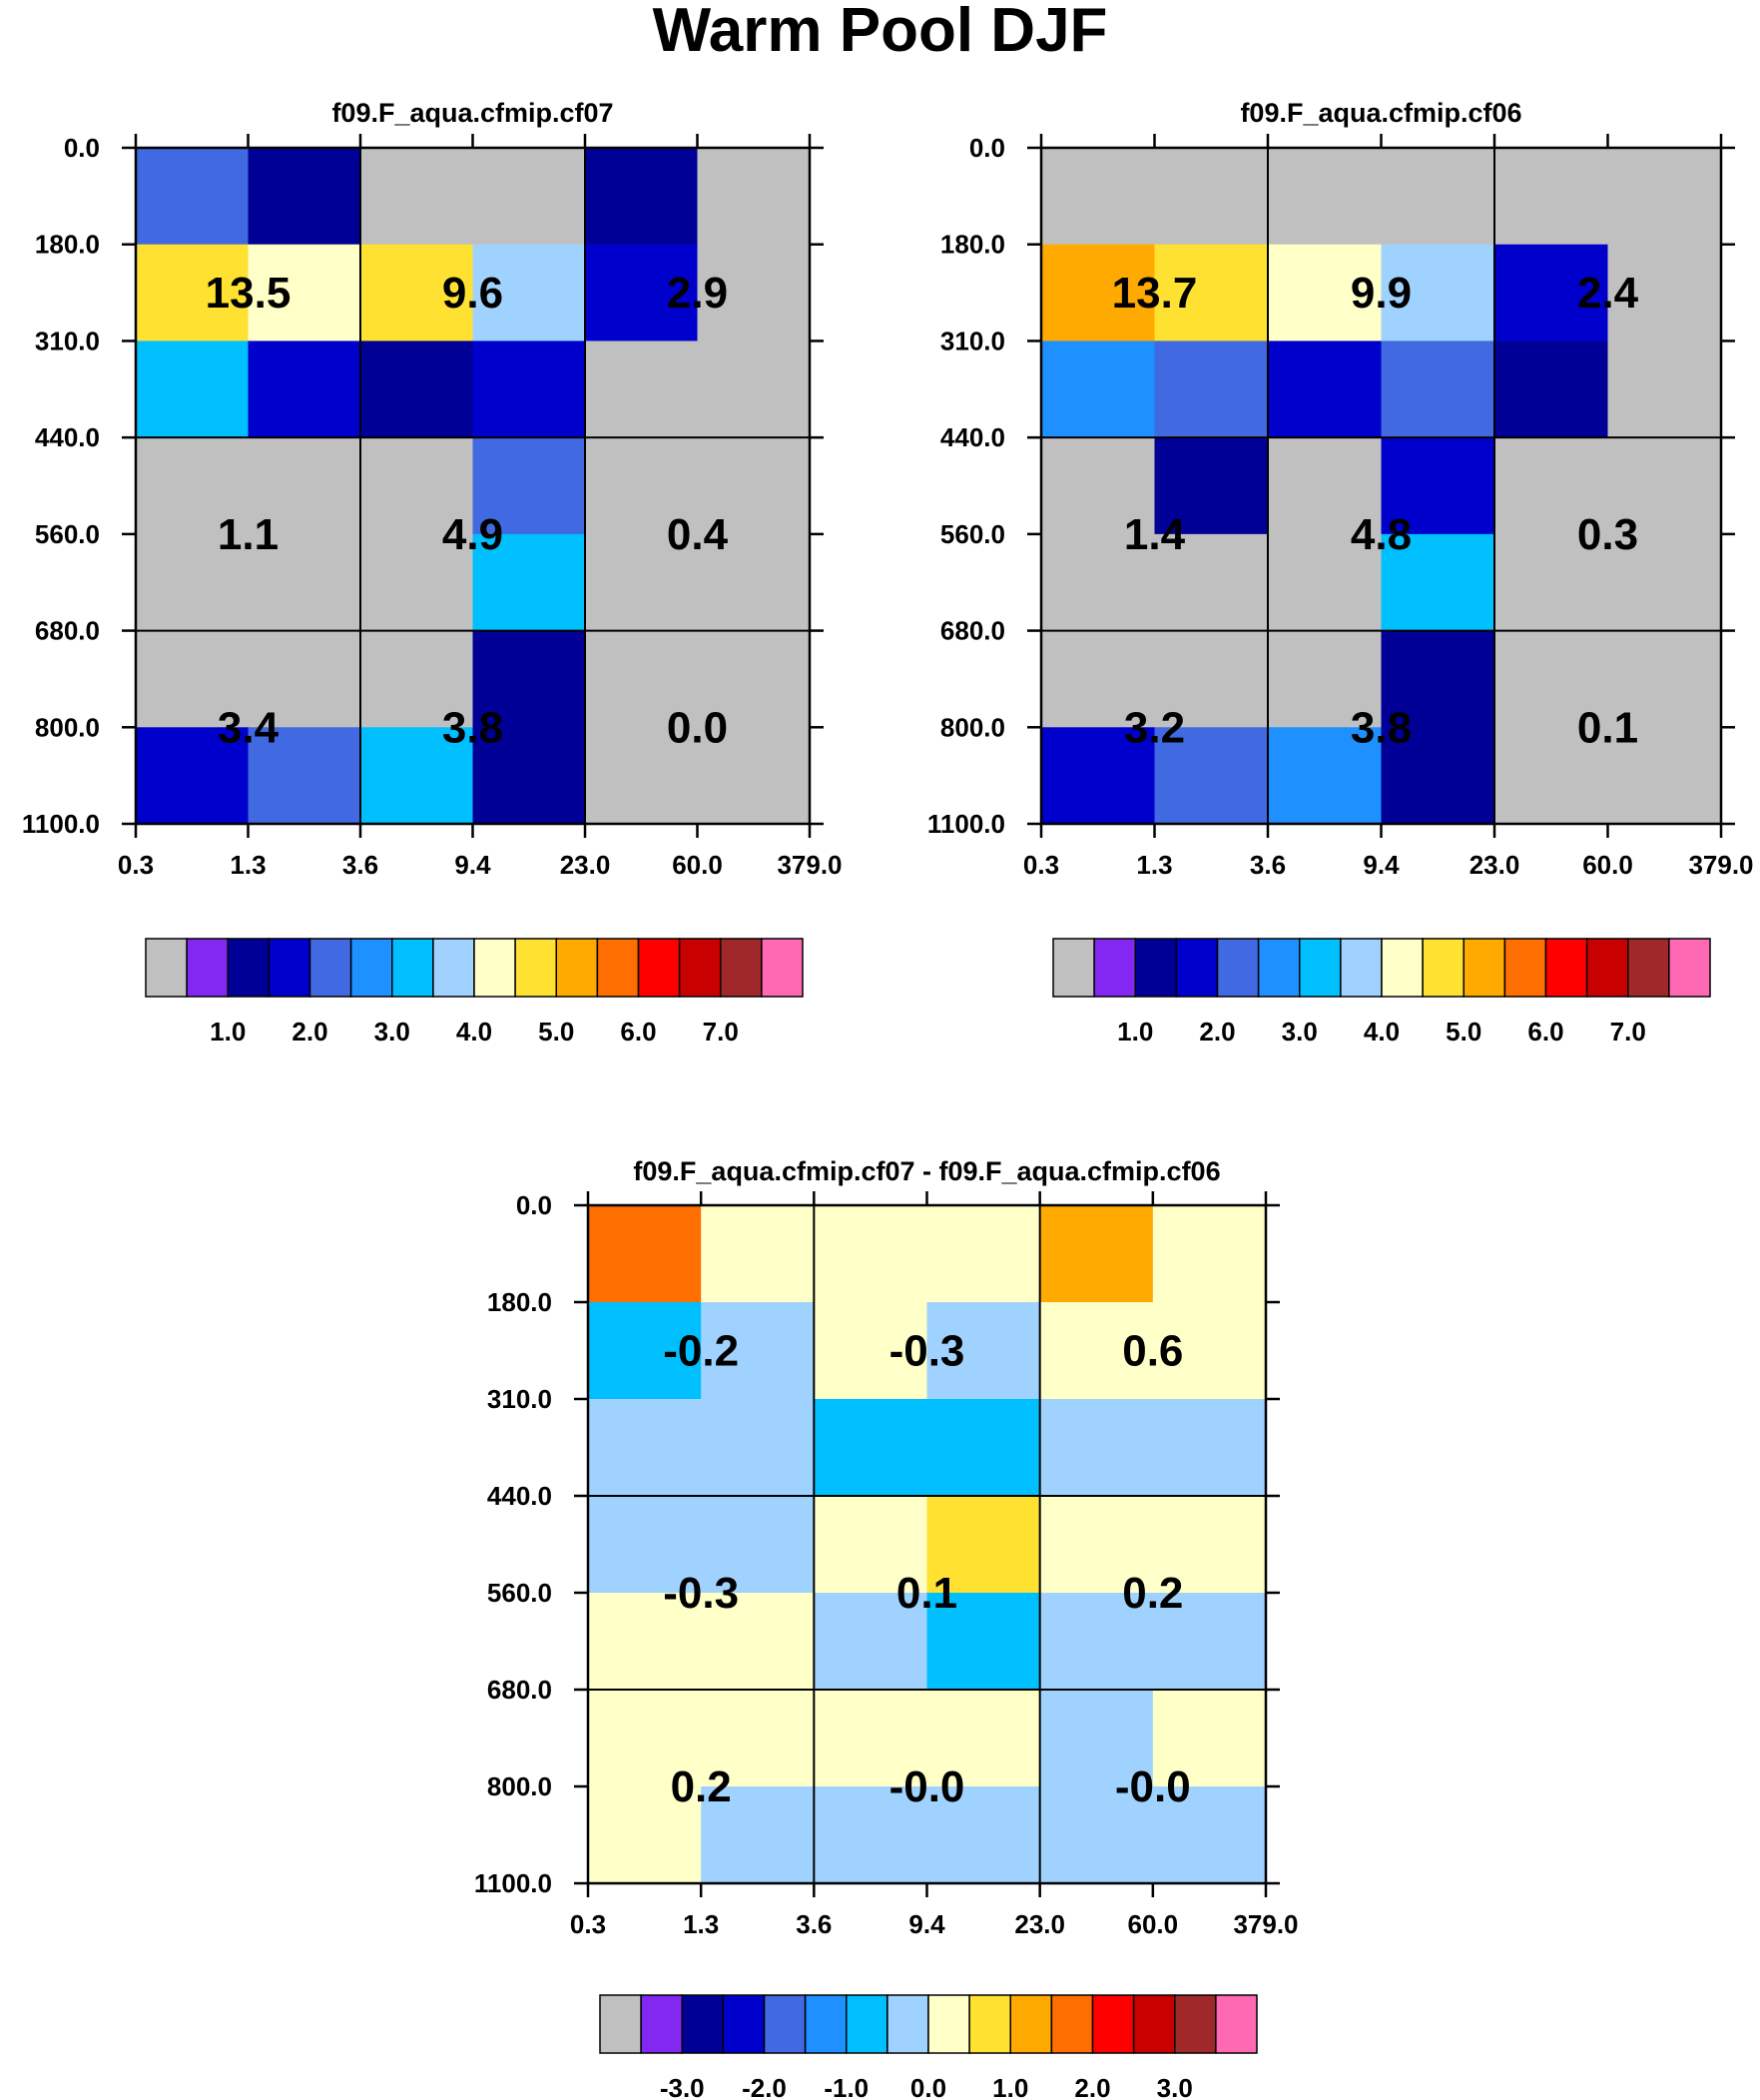 This screenshot has width=1760, height=2100. Describe the element at coordinates (698, 293) in the screenshot. I see `block-value-label: 2.9` at that location.